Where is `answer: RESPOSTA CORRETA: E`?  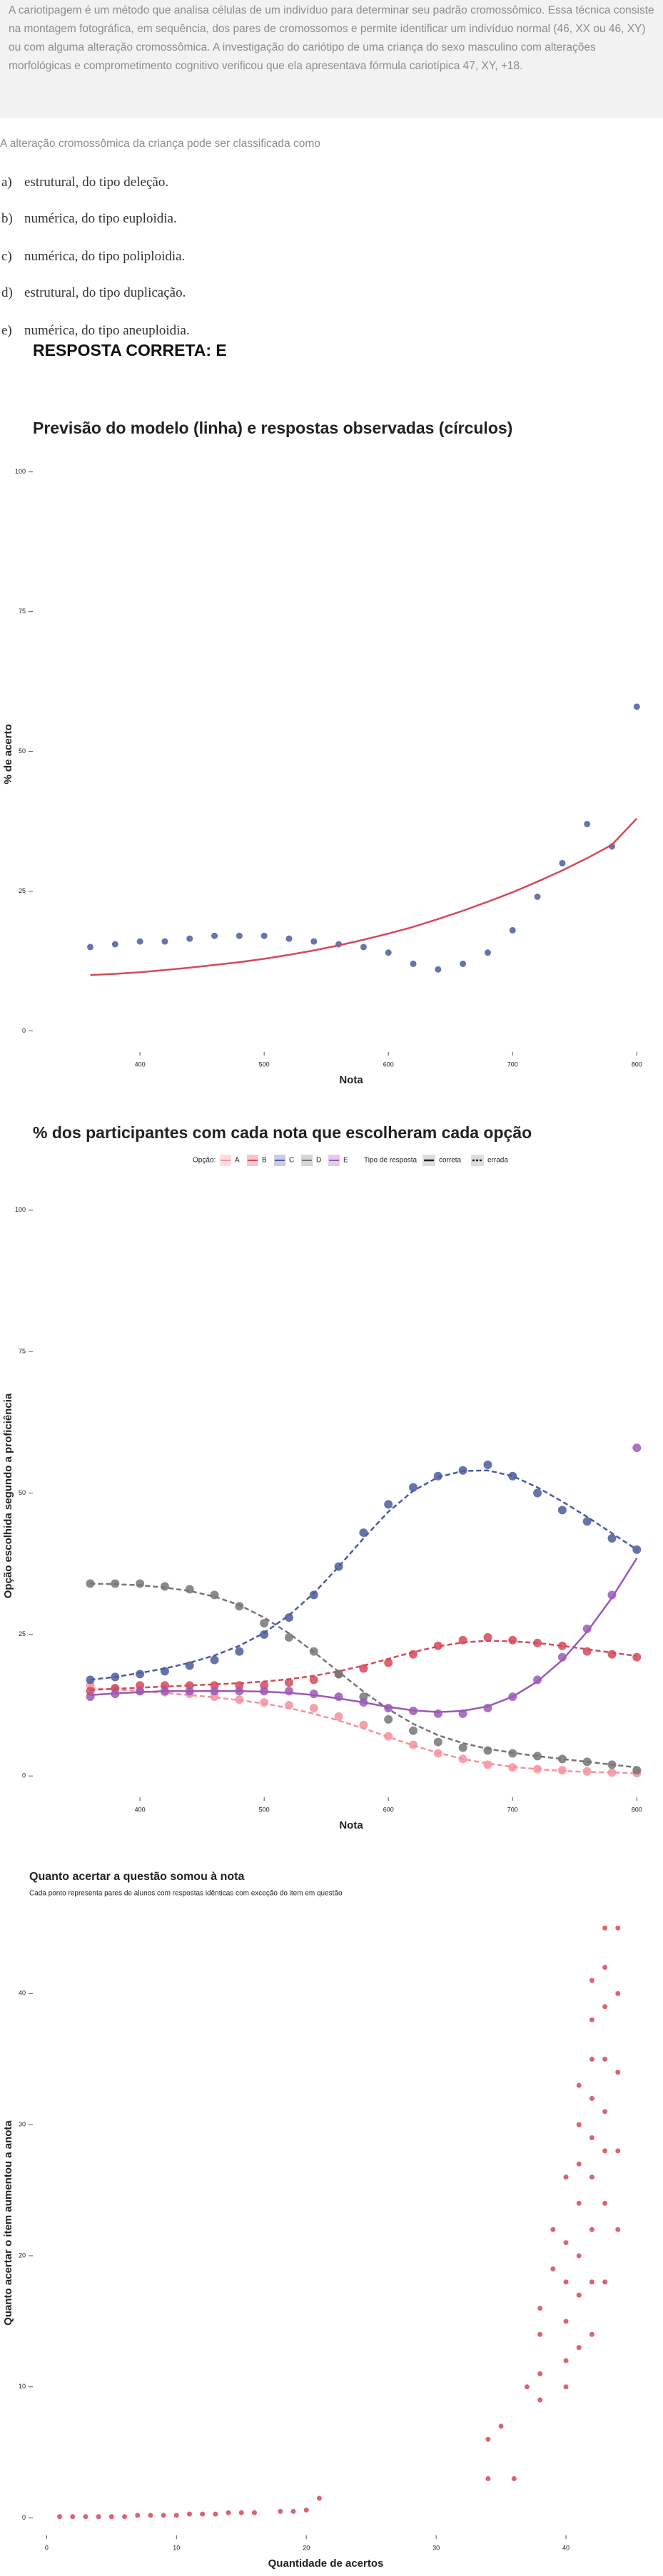 answer: RESPOSTA CORRETA: E is located at coordinates (130, 350).